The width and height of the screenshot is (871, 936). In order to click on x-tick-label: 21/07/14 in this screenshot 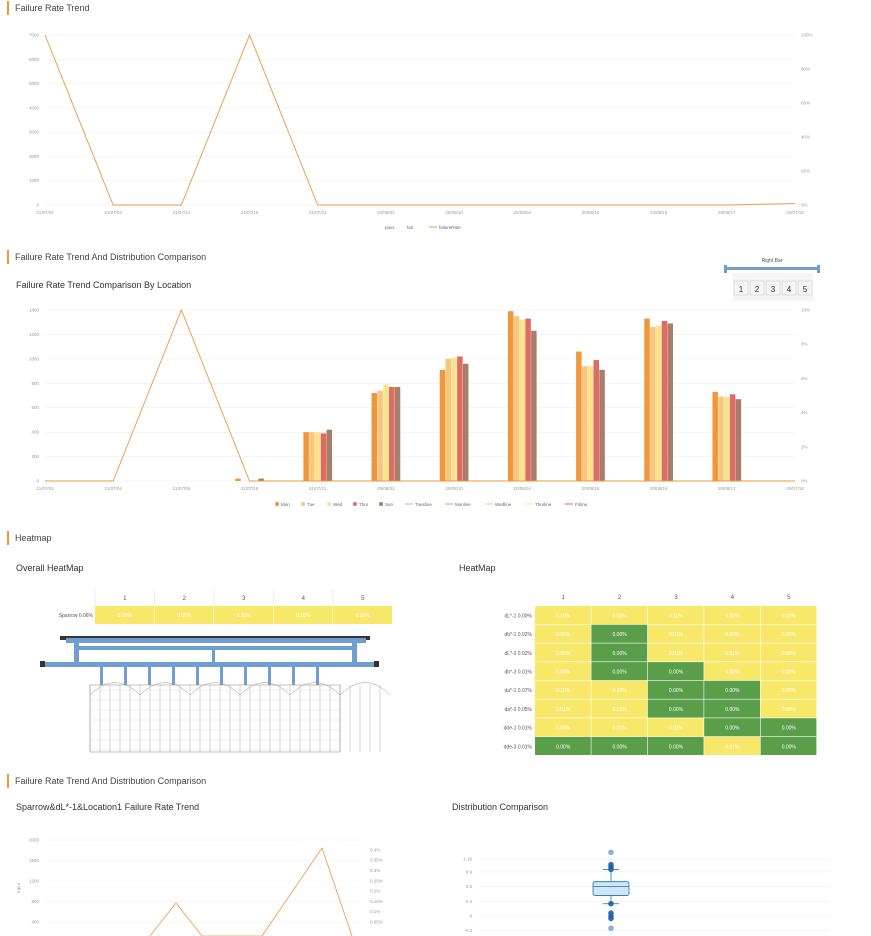, I will do `click(182, 212)`.